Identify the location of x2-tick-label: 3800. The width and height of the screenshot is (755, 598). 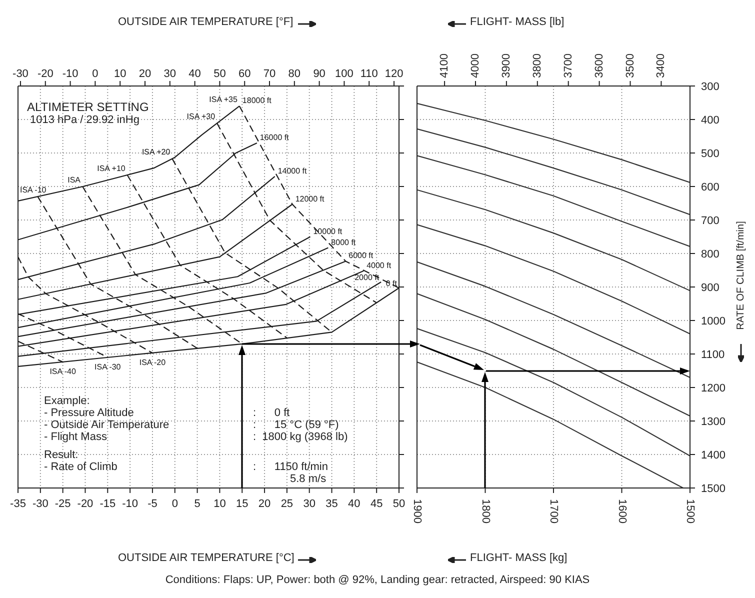
(537, 66).